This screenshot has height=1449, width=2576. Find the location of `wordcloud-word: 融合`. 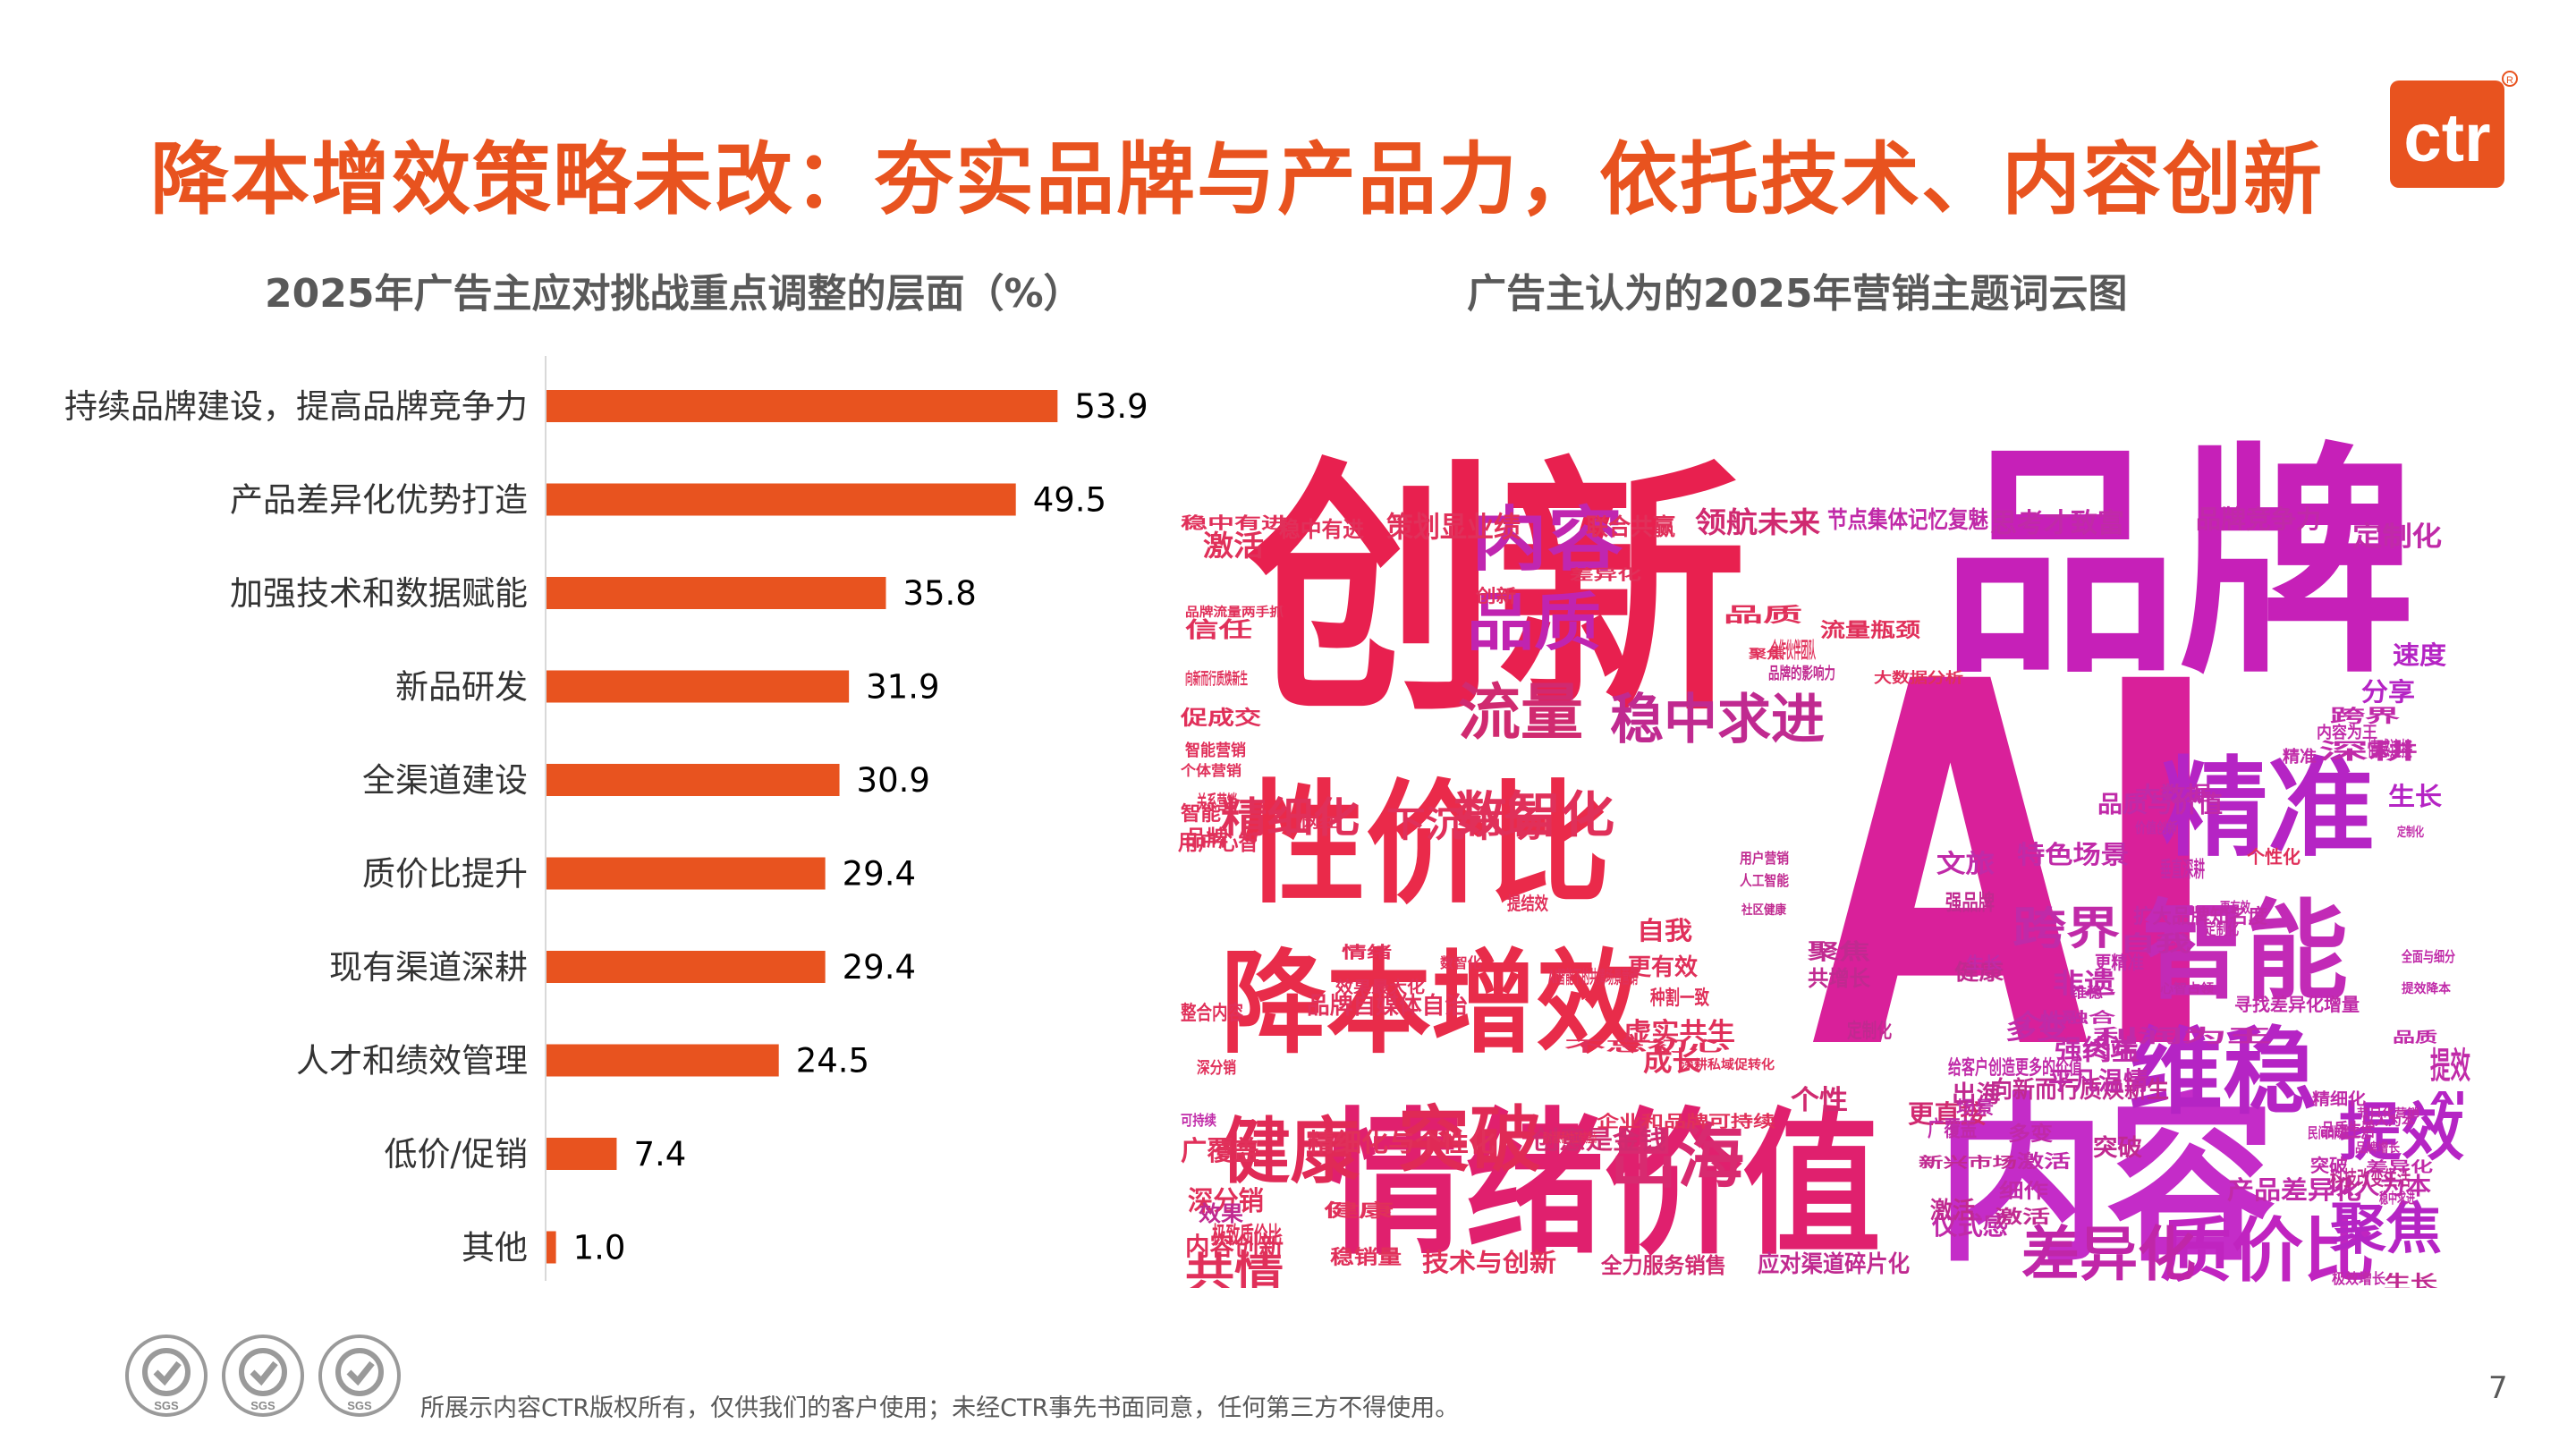

wordcloud-word: 融合 is located at coordinates (2089, 1017).